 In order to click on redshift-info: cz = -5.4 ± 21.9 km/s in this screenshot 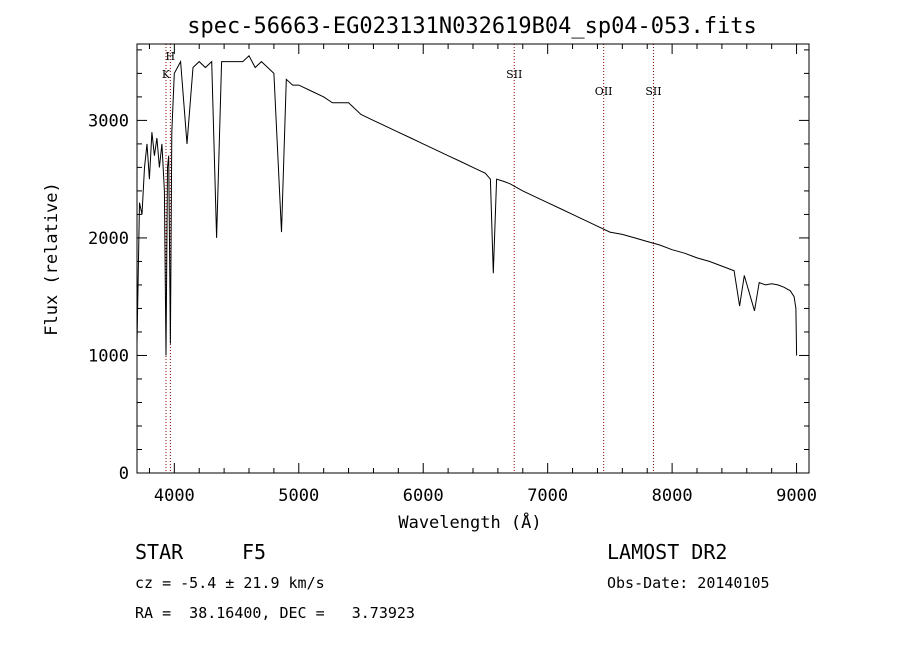, I will do `click(230, 583)`.